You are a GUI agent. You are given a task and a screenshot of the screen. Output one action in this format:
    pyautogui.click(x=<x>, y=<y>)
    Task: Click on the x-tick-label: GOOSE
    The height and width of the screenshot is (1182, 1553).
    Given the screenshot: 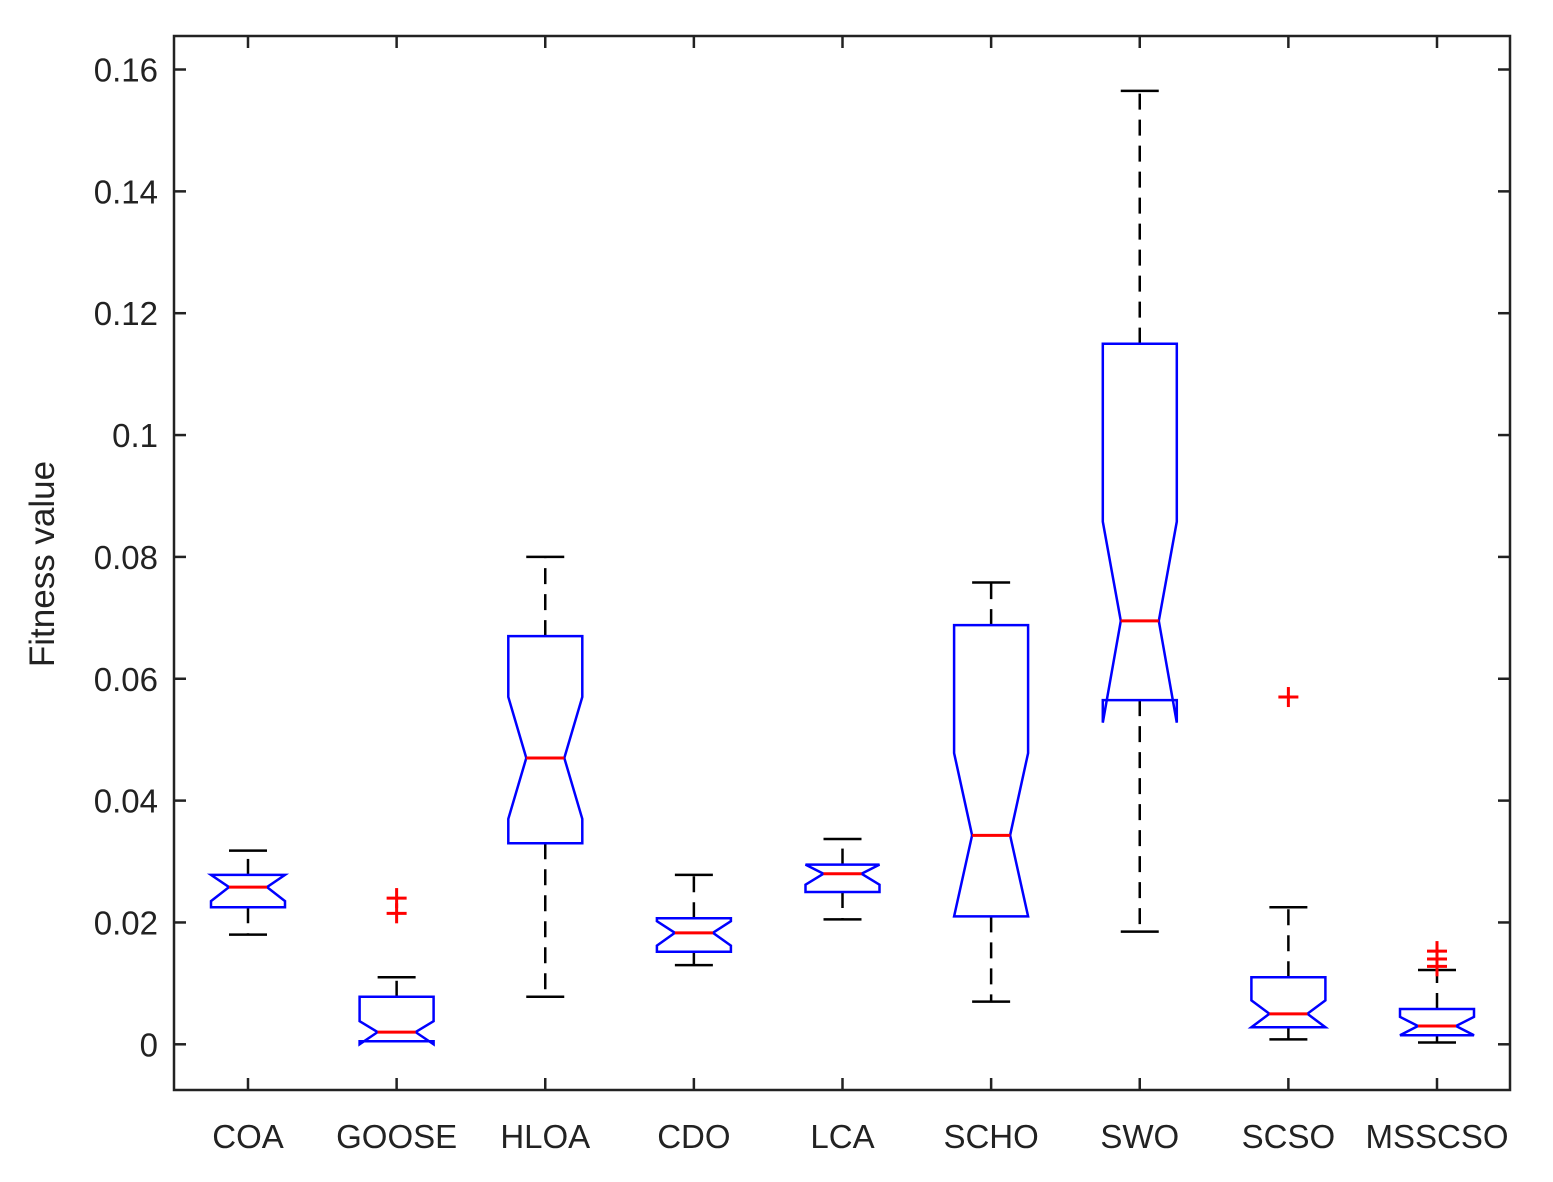 What is the action you would take?
    pyautogui.click(x=396, y=1136)
    